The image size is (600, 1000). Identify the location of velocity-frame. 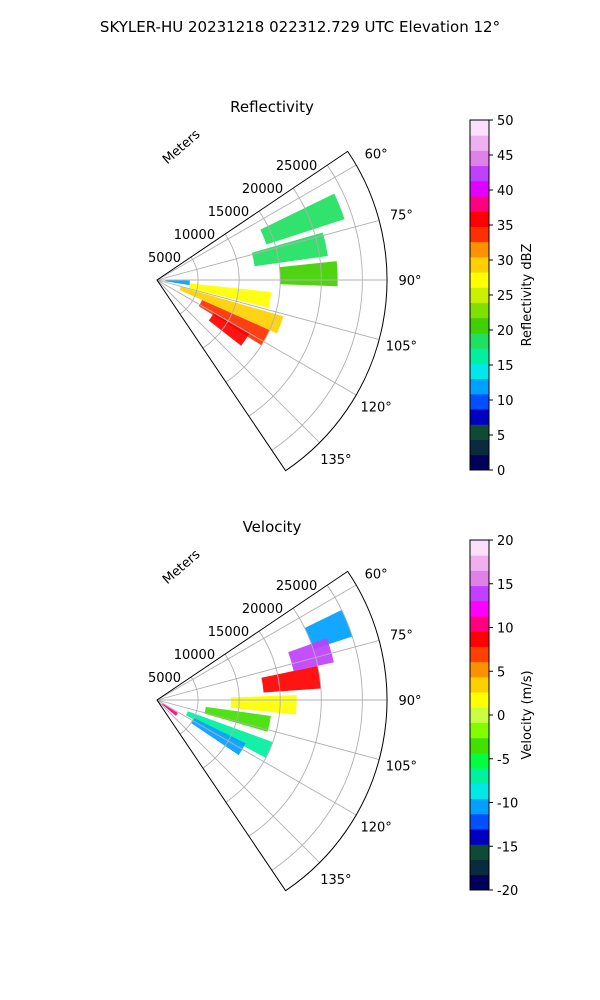
(272, 731).